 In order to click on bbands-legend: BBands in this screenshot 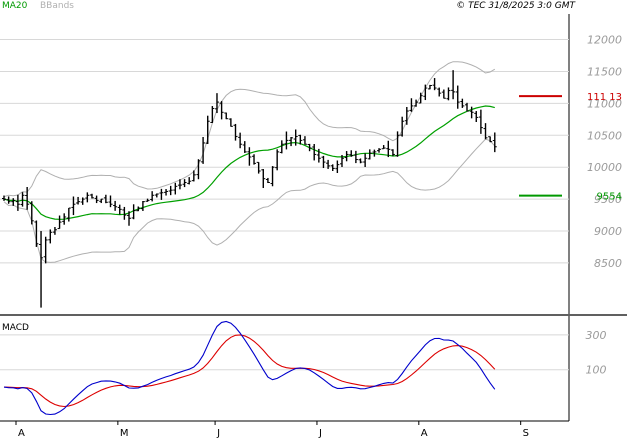, I will do `click(57, 6)`.